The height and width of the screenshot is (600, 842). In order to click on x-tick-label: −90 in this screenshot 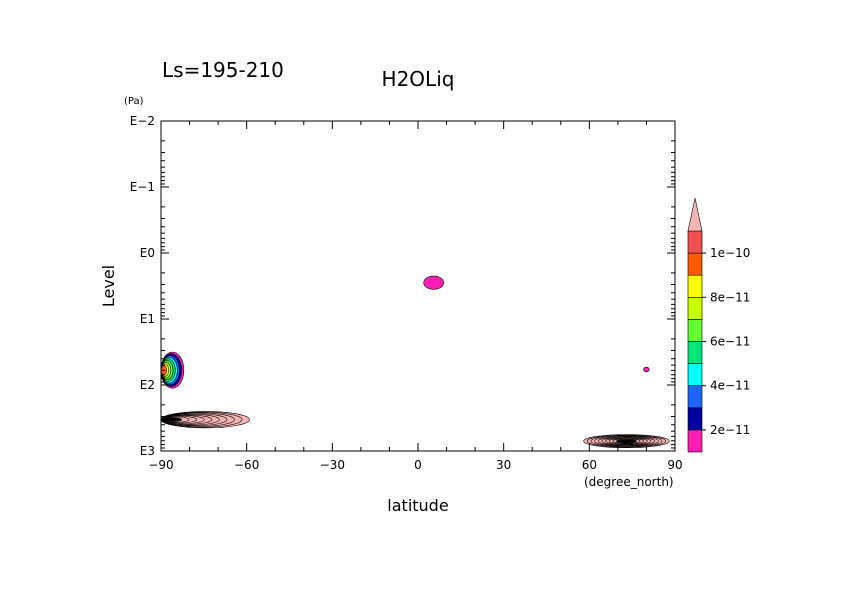, I will do `click(160, 465)`.